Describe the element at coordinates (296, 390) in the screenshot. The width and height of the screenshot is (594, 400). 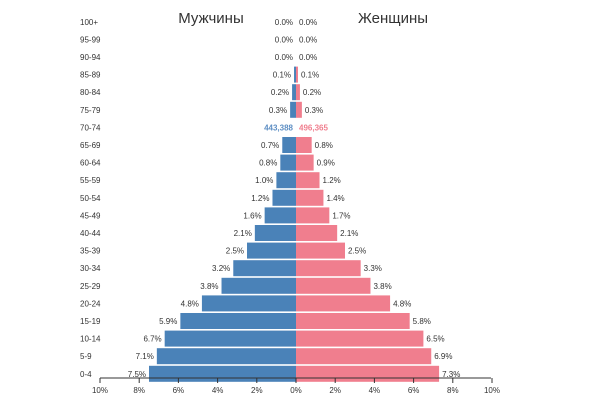
I see `x-tick-label: 0%` at that location.